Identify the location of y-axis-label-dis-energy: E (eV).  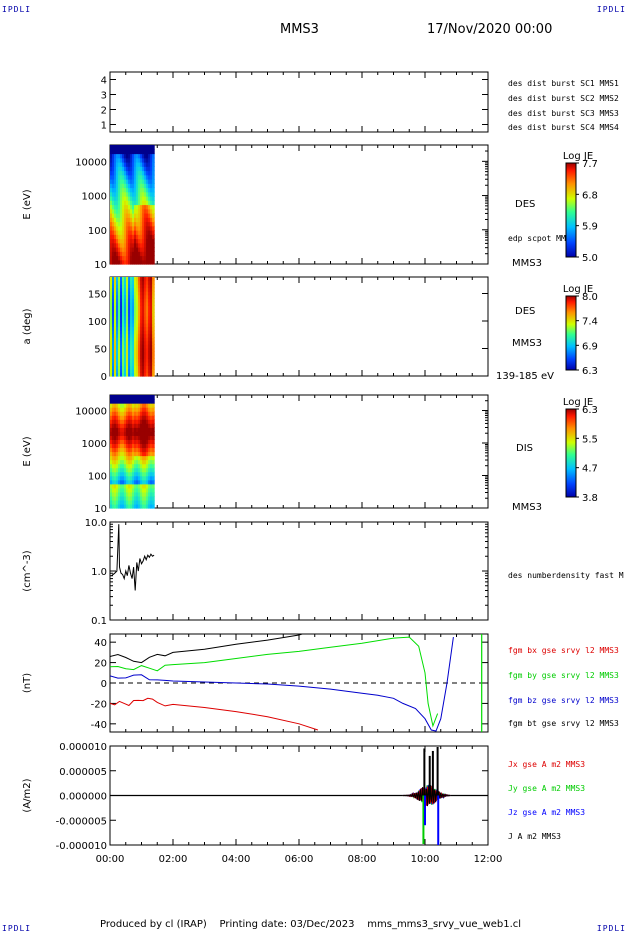
(27, 451).